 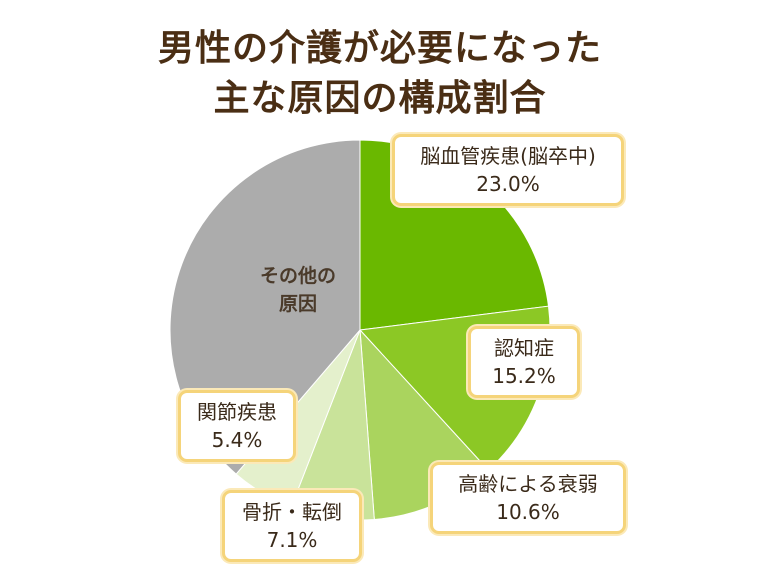 What do you see at coordinates (524, 376) in the screenshot?
I see `callout-value: 15.2%` at bounding box center [524, 376].